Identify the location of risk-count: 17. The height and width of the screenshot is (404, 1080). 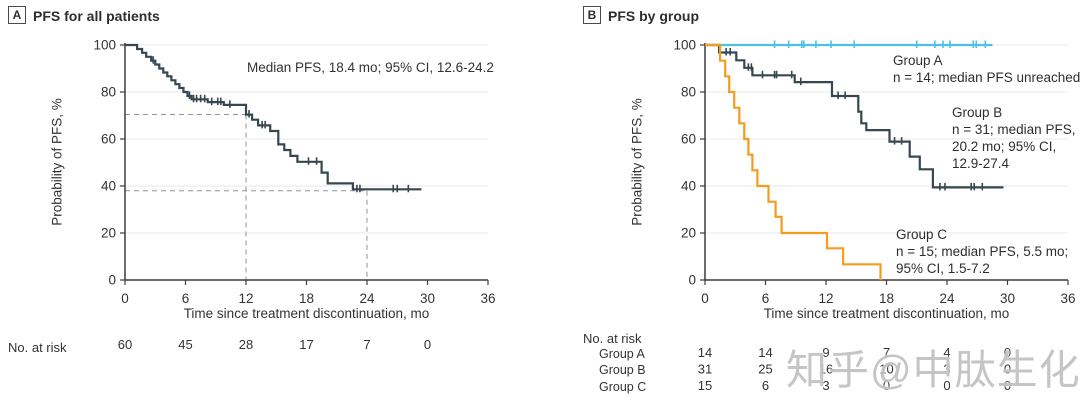
(306, 344).